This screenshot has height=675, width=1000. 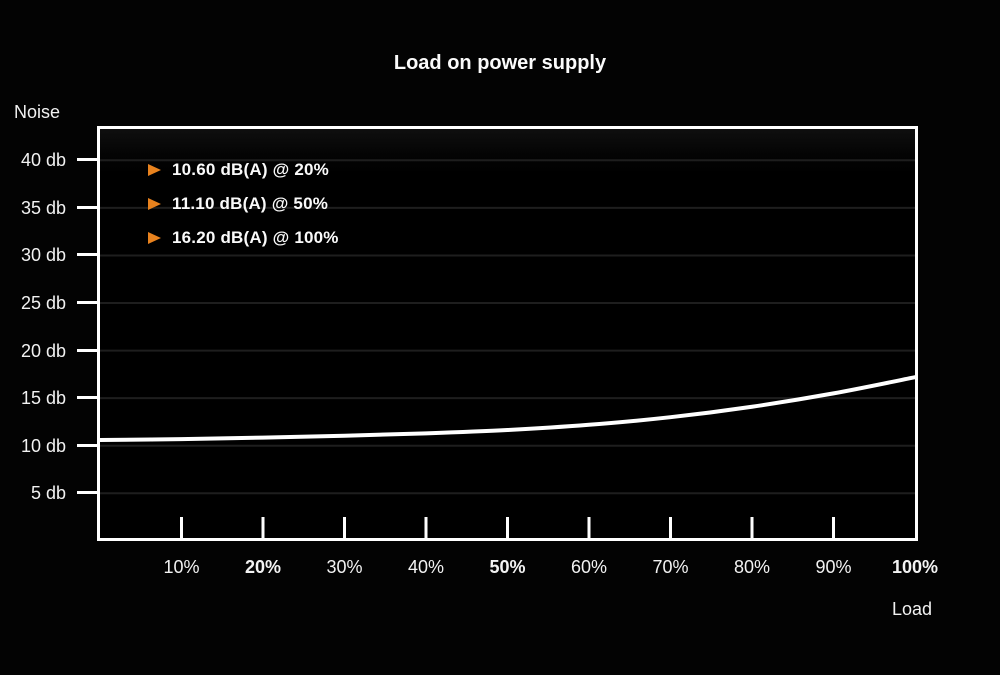 What do you see at coordinates (507, 409) in the screenshot?
I see `noise-curve` at bounding box center [507, 409].